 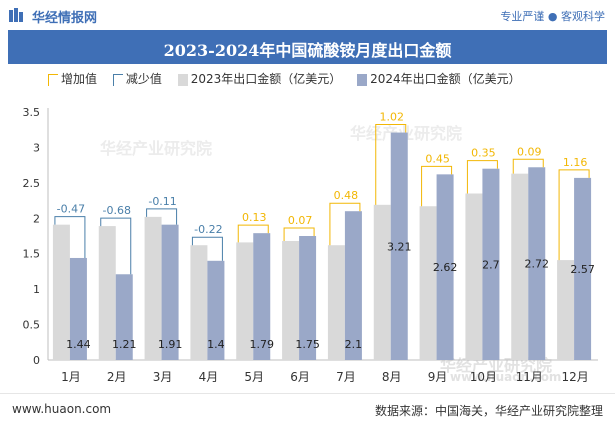 I want to click on x-tick-label: 5月, so click(x=254, y=377).